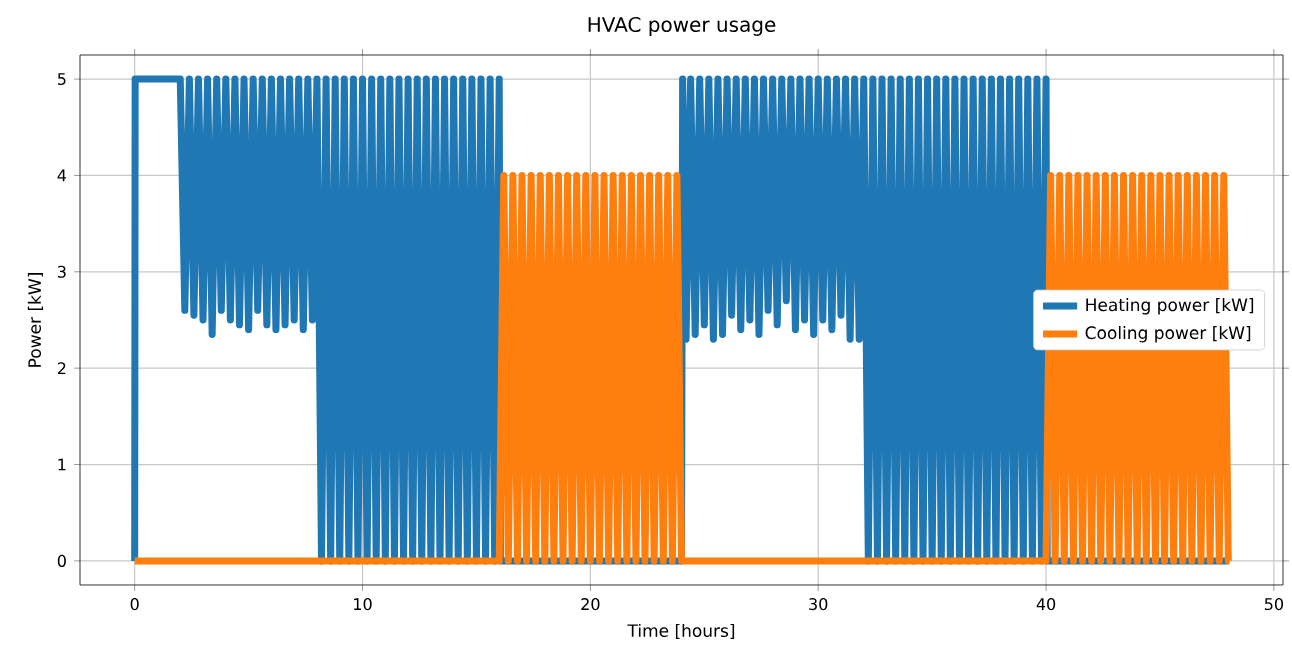  I want to click on y-tick-label: 3, so click(61, 271).